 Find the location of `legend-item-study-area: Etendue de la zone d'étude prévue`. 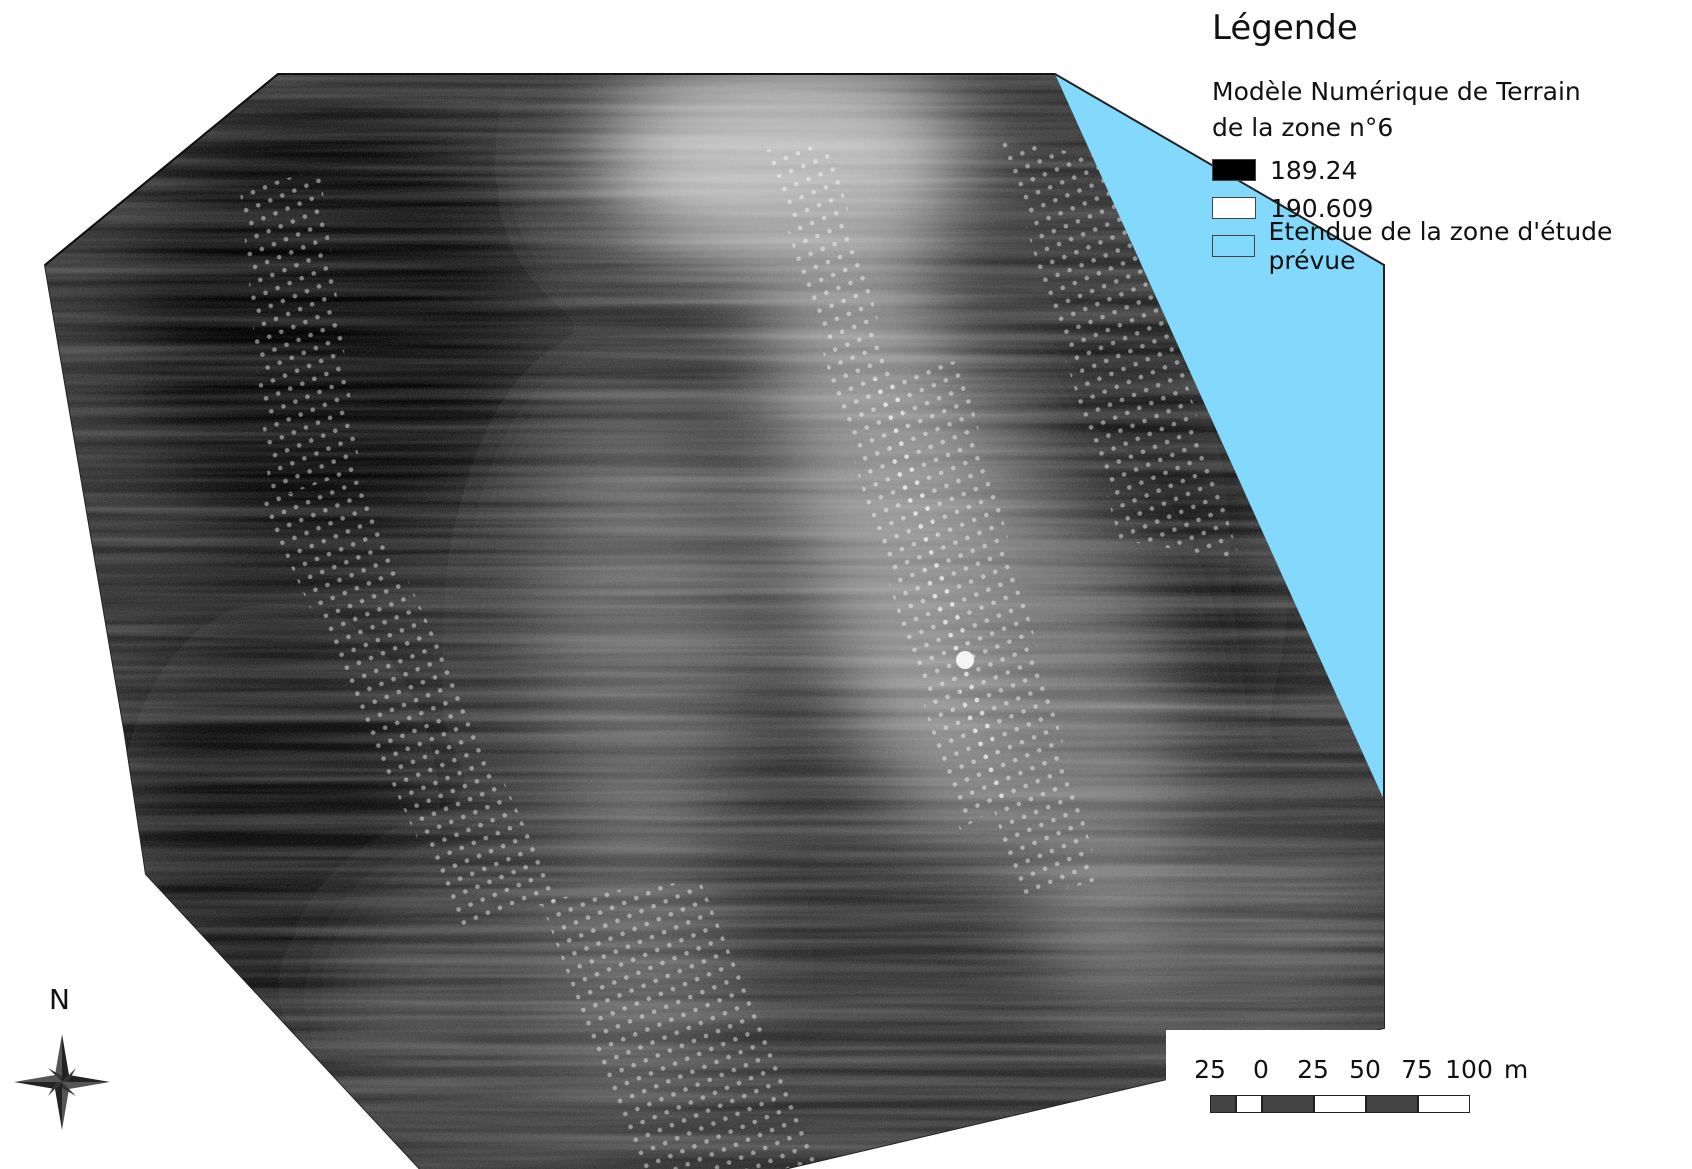

legend-item-study-area: Etendue de la zone d'étude prévue is located at coordinates (1452, 246).